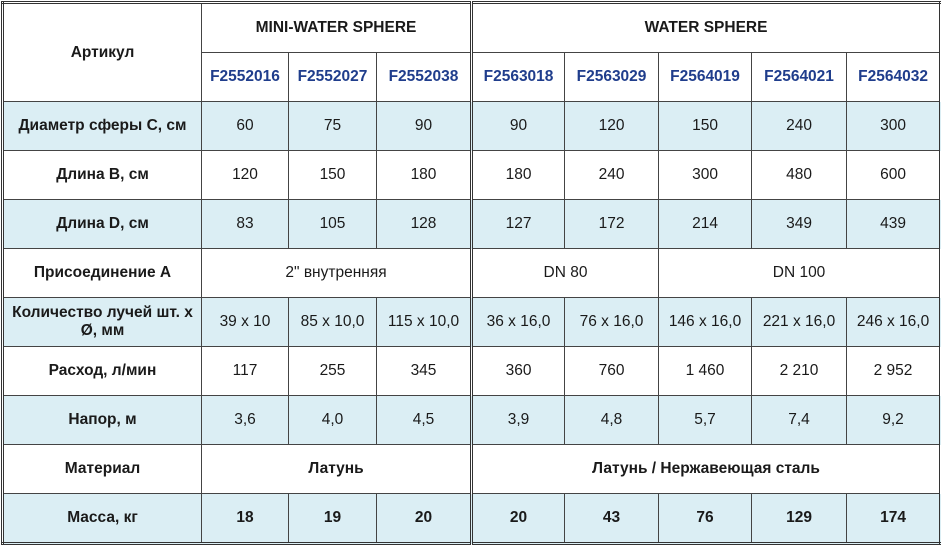  I want to click on table-row: Присоединение А 2" внутренняя DN 80 DN 100, so click(471, 273).